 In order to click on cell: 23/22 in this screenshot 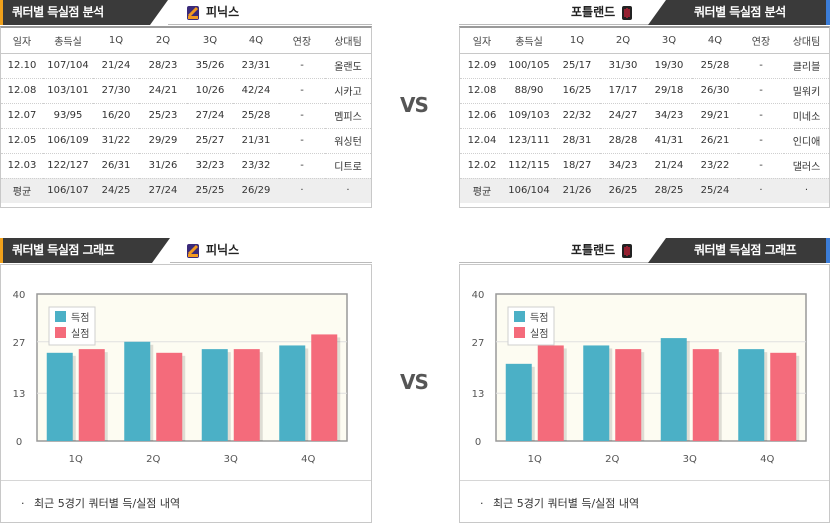, I will do `click(715, 166)`.